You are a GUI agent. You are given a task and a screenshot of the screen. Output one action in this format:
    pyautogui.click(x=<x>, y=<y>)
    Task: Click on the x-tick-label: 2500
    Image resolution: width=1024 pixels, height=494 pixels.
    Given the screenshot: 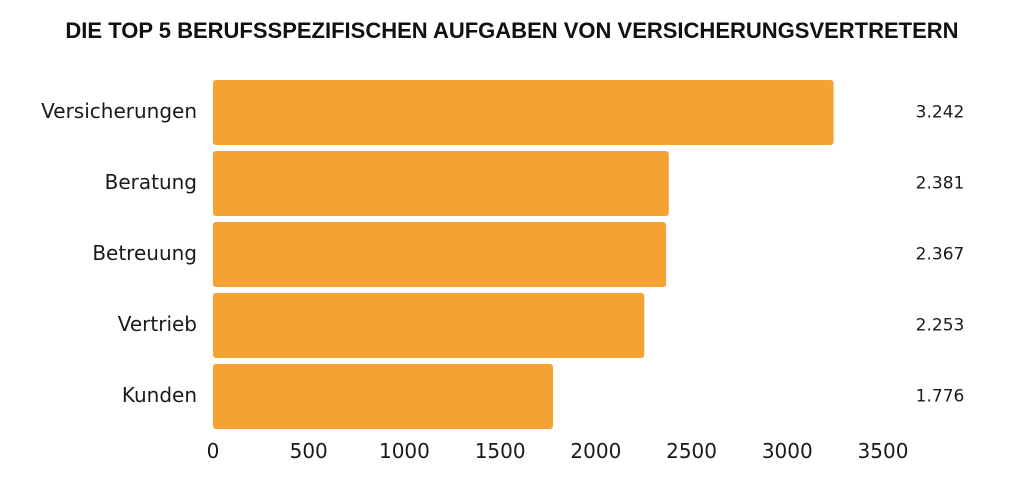 What is the action you would take?
    pyautogui.click(x=691, y=451)
    